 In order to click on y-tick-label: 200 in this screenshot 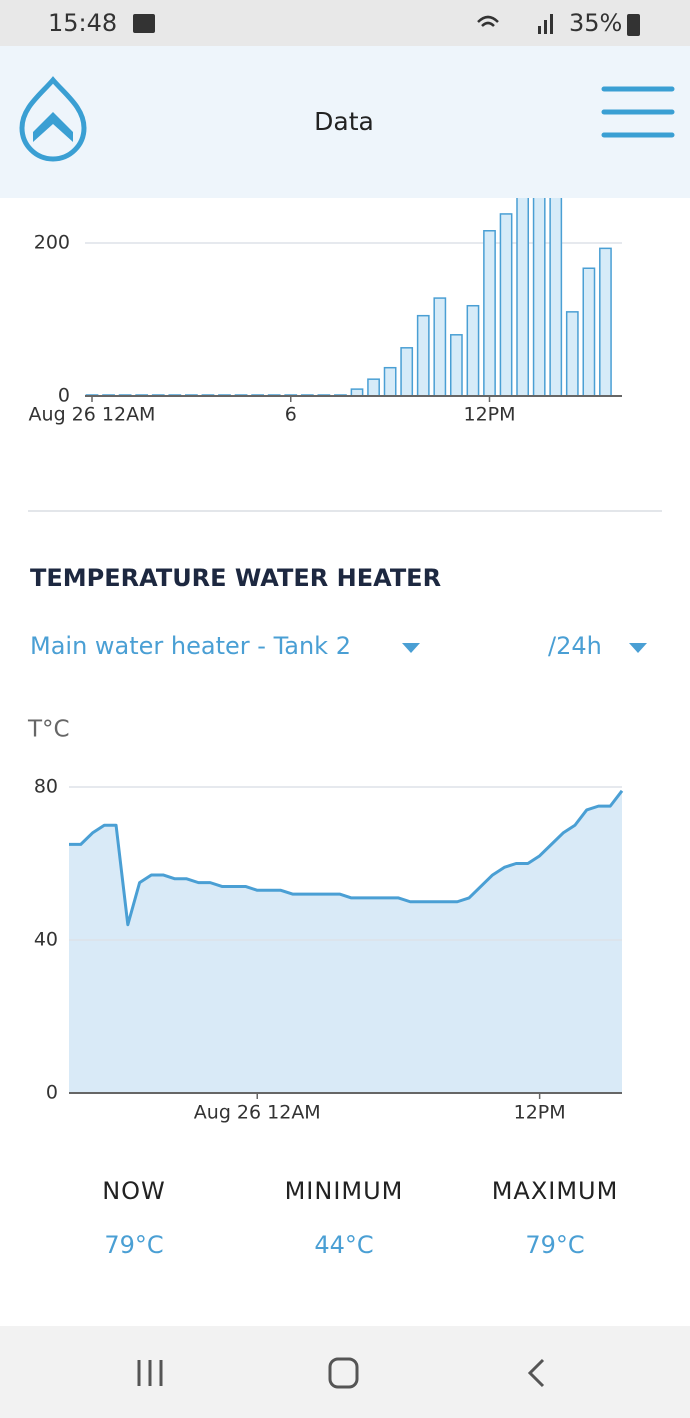, I will do `click(52, 243)`.